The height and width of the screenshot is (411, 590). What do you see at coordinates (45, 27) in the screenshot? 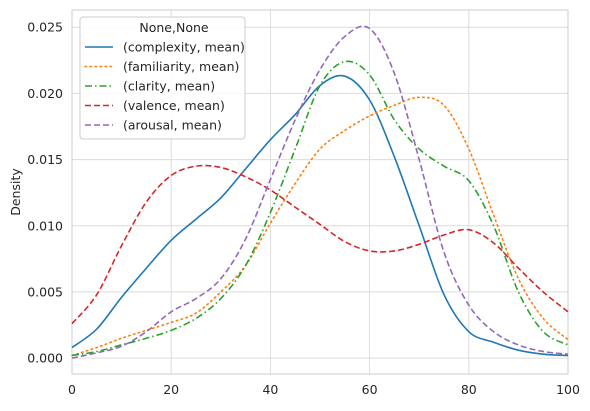
I see `y-tick-label: 0.025` at bounding box center [45, 27].